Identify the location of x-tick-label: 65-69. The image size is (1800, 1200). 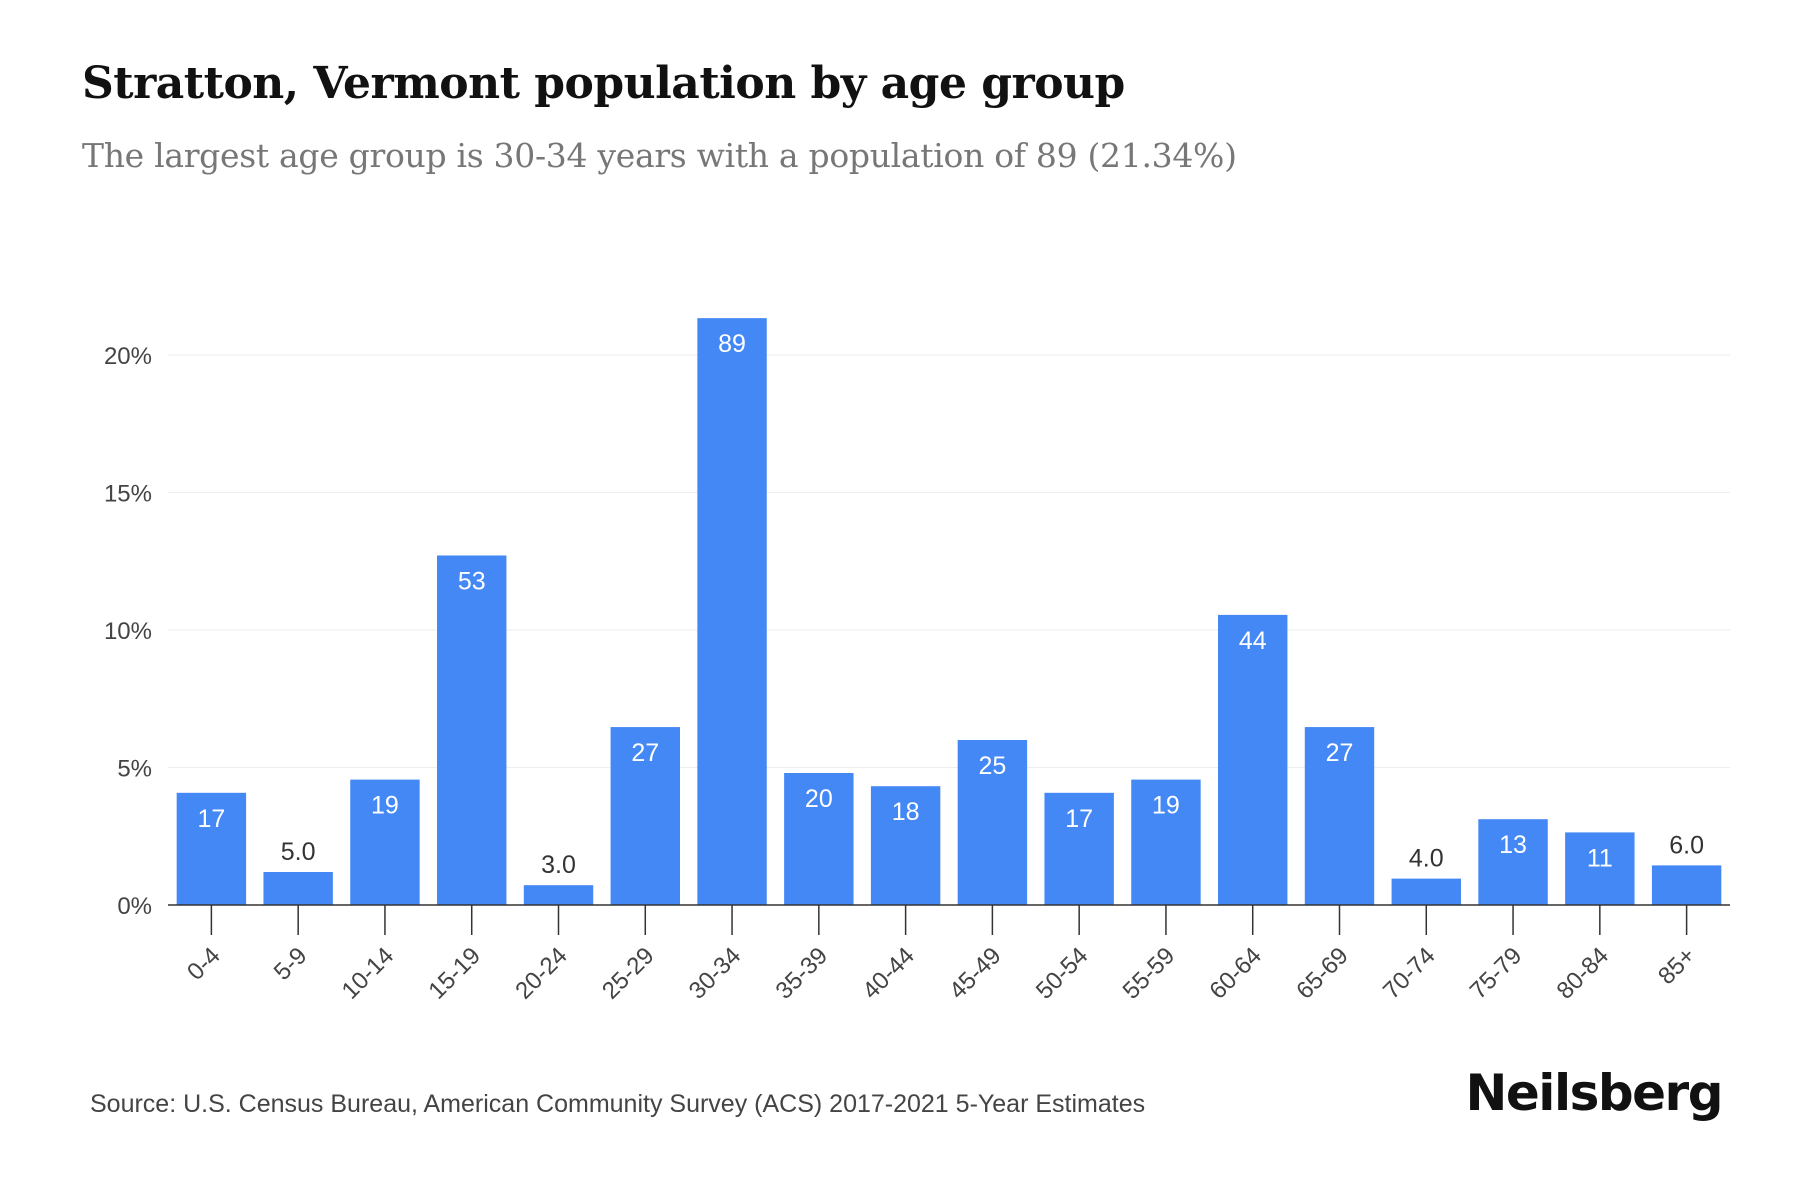
(1322, 973).